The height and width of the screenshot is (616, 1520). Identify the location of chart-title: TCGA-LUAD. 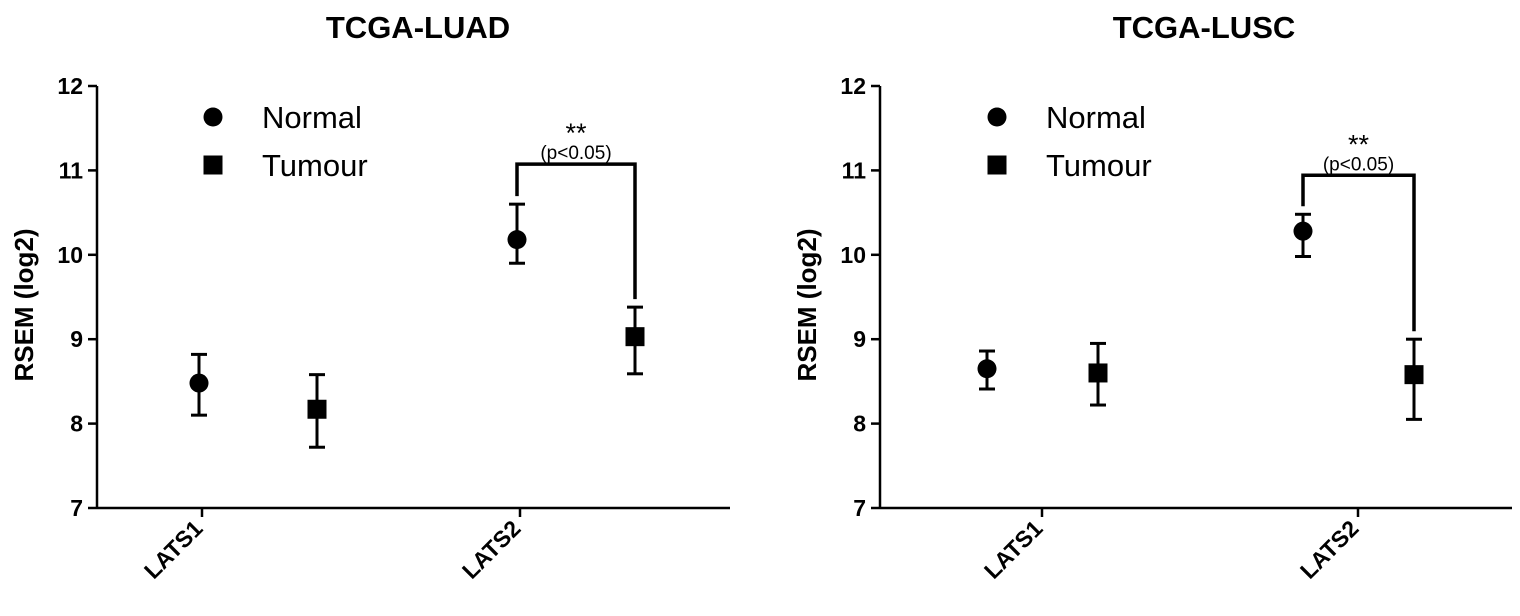
(418, 27).